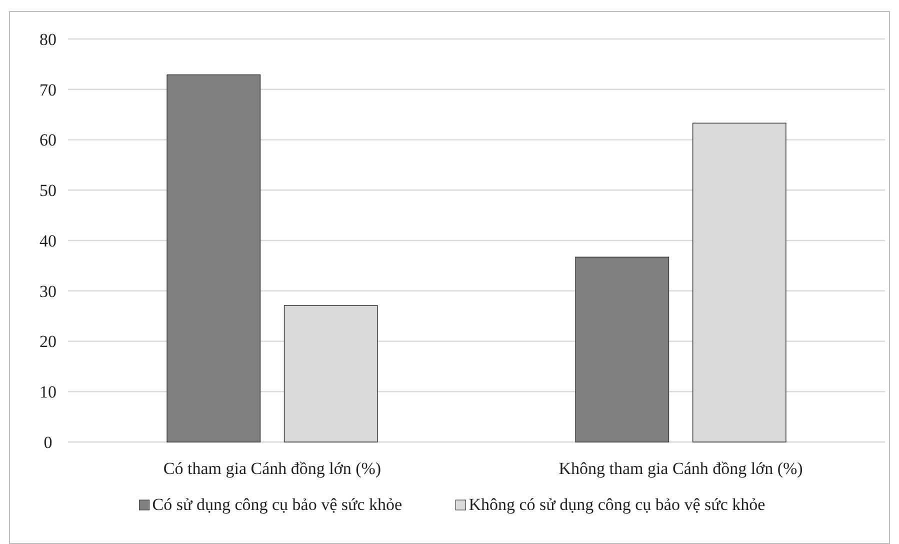  I want to click on y-tick-label: 20, so click(48, 342).